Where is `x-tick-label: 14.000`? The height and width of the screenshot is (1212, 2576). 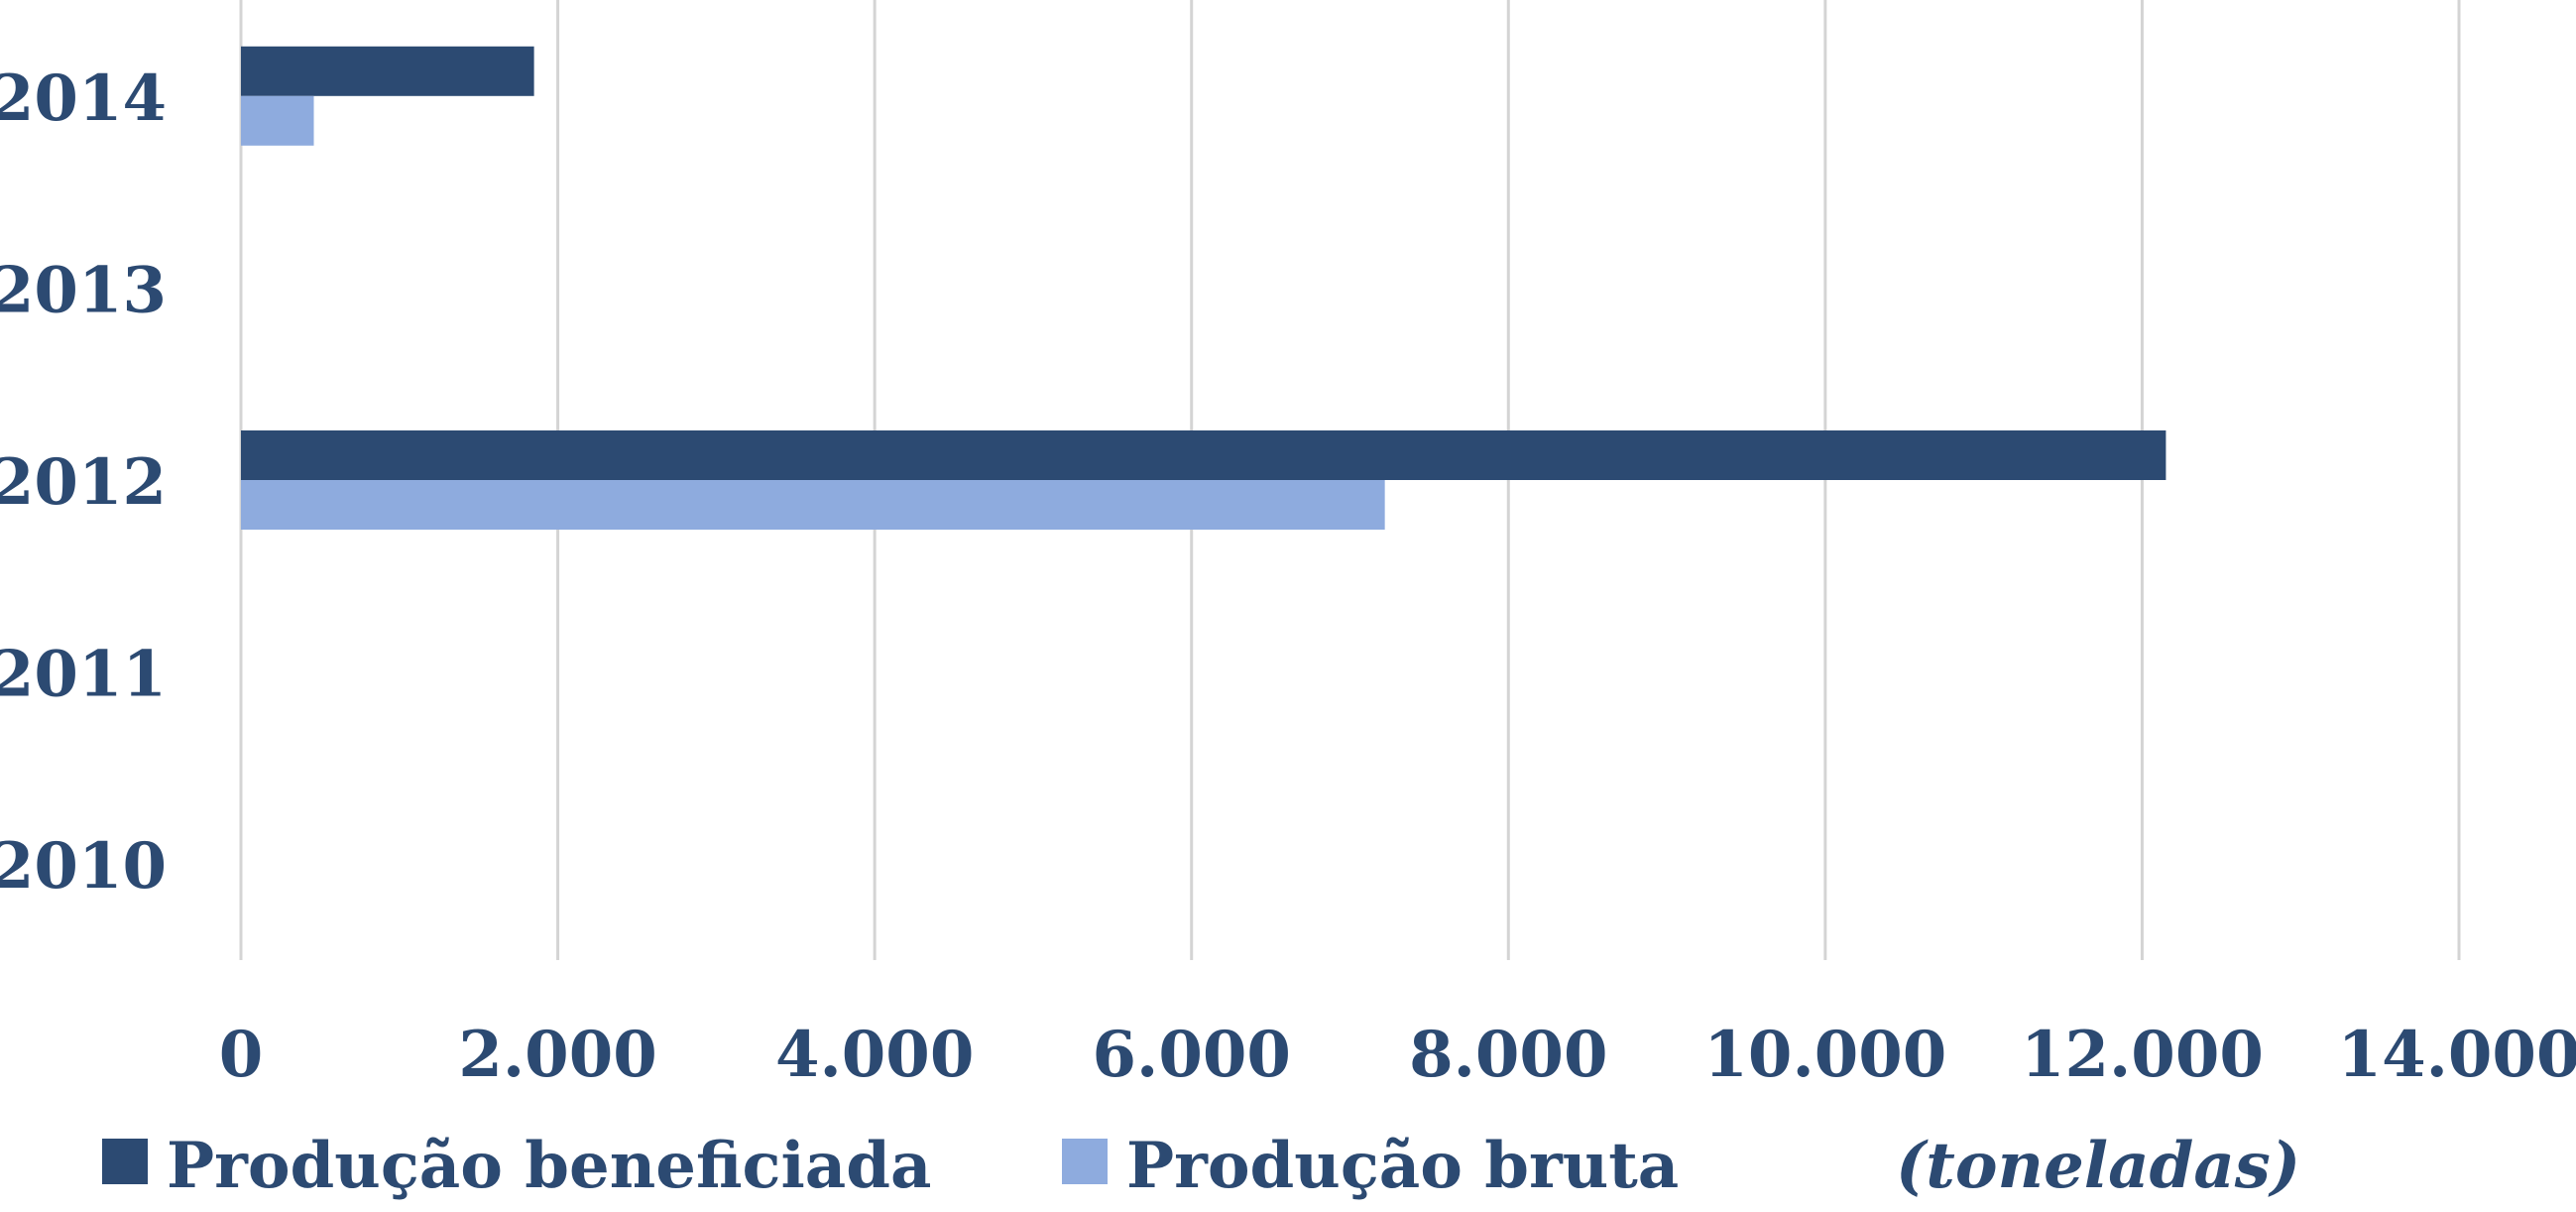 x-tick-label: 14.000 is located at coordinates (2457, 1055).